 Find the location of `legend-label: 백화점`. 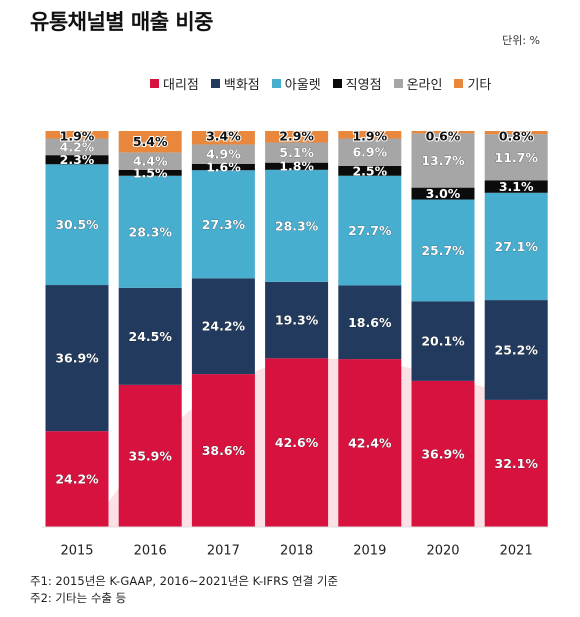

legend-label: 백화점 is located at coordinates (241, 85).